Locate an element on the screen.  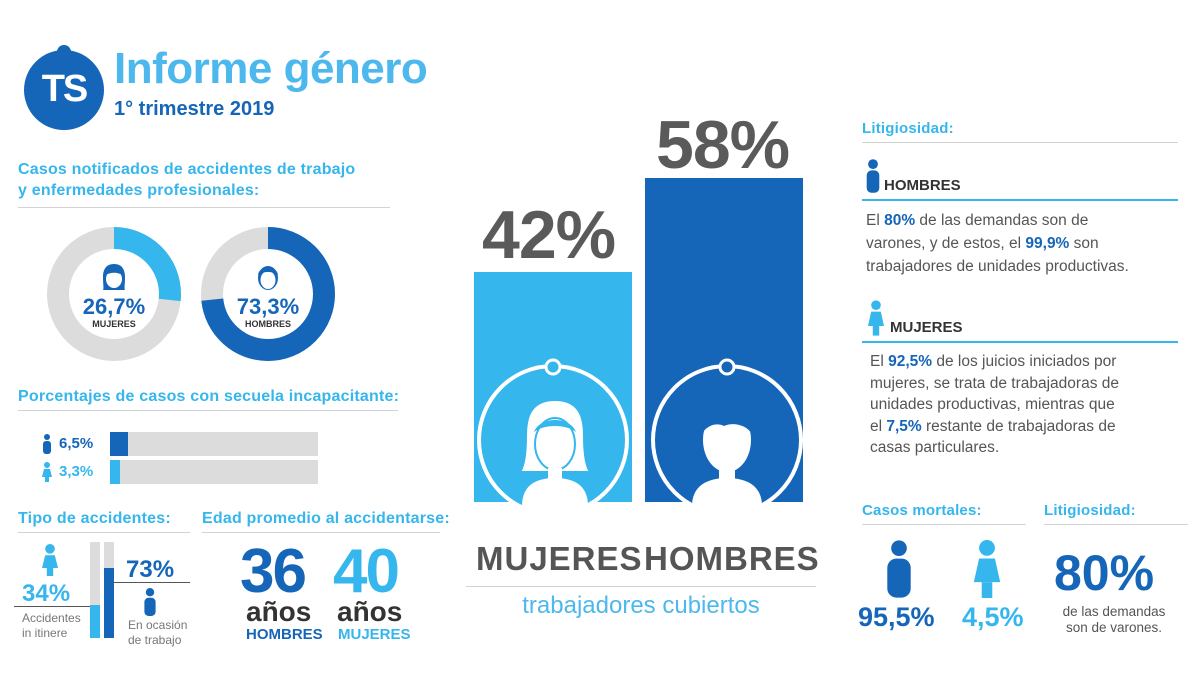
tipo-title: Tipo de accidentes: is located at coordinates (94, 518).